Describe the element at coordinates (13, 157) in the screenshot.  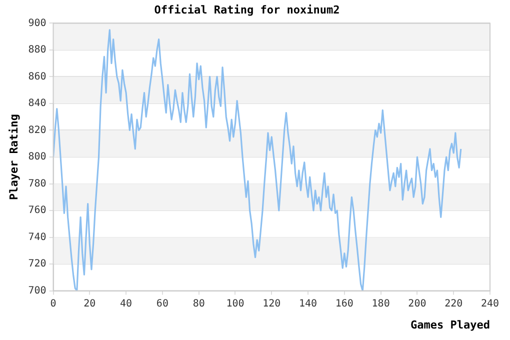
I see `y-axis-title: Player Rating` at that location.